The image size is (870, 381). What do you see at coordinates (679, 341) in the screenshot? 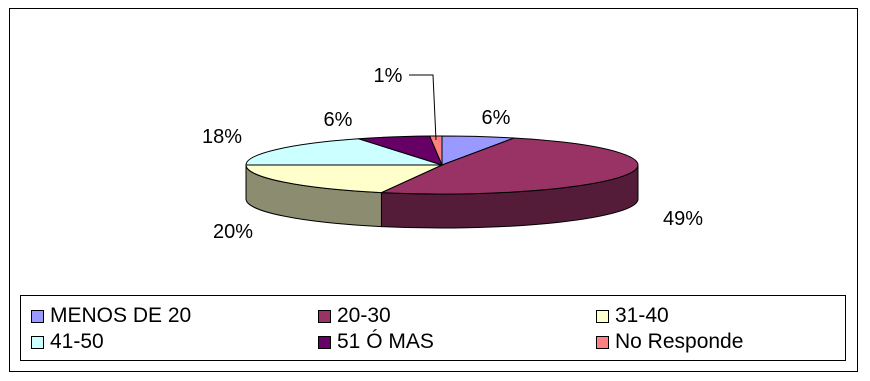
I see `legend-label: No Responde` at bounding box center [679, 341].